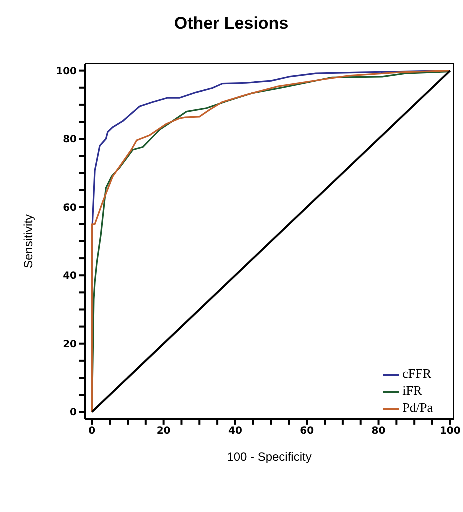 This screenshot has height=512, width=463. I want to click on x-axis-title: 100 - Specificity, so click(269, 457).